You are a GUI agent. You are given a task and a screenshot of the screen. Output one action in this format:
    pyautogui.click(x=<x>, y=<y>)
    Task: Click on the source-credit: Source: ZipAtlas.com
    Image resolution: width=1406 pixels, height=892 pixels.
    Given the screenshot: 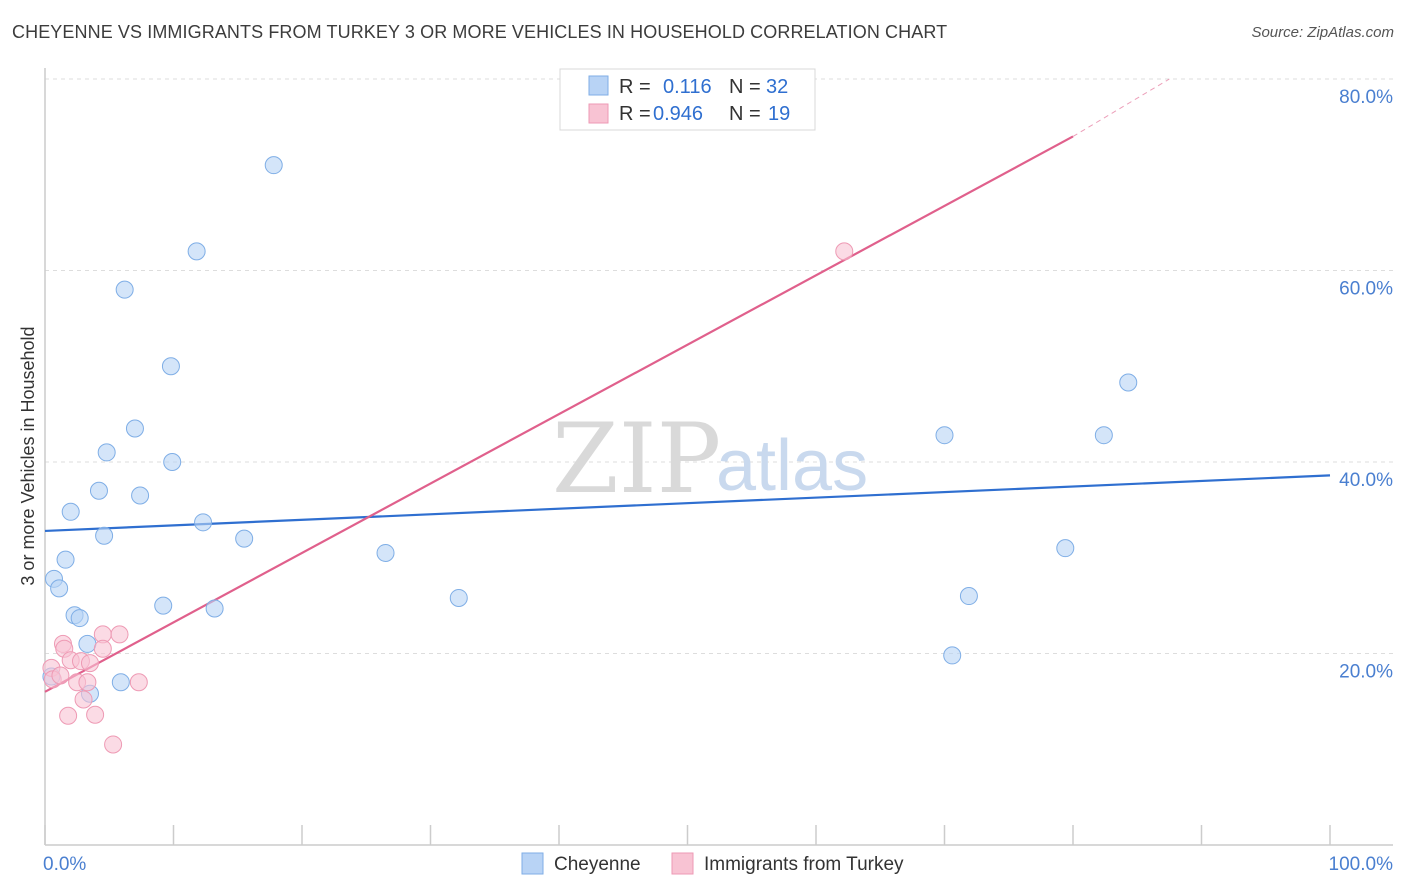 What is the action you would take?
    pyautogui.click(x=1322, y=32)
    